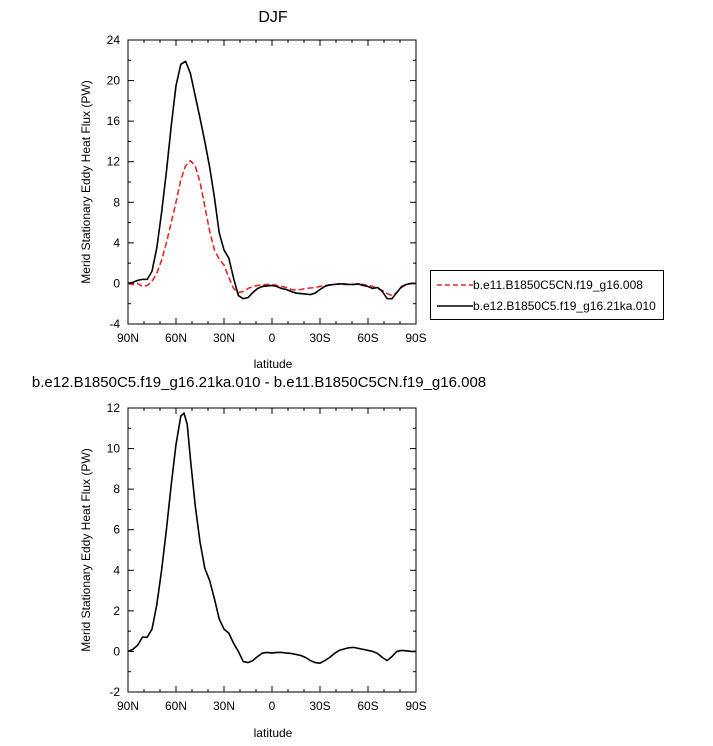  I want to click on legend-label-series-1: b.e11.B1850C5CN.f19_g16.008, so click(558, 285).